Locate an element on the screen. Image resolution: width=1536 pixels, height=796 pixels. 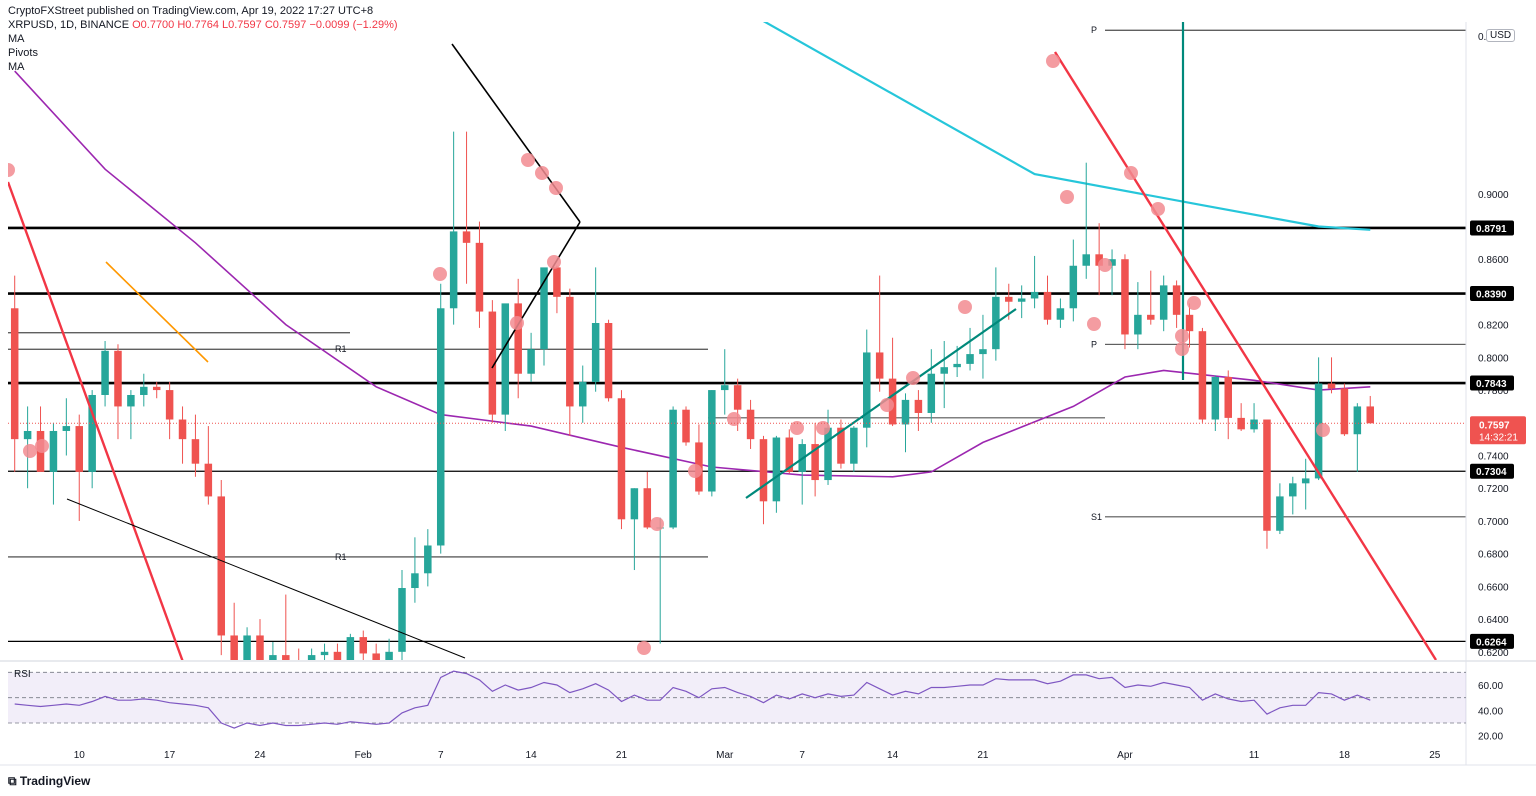
price-tick-label: 0.7000 is located at coordinates (1493, 522).